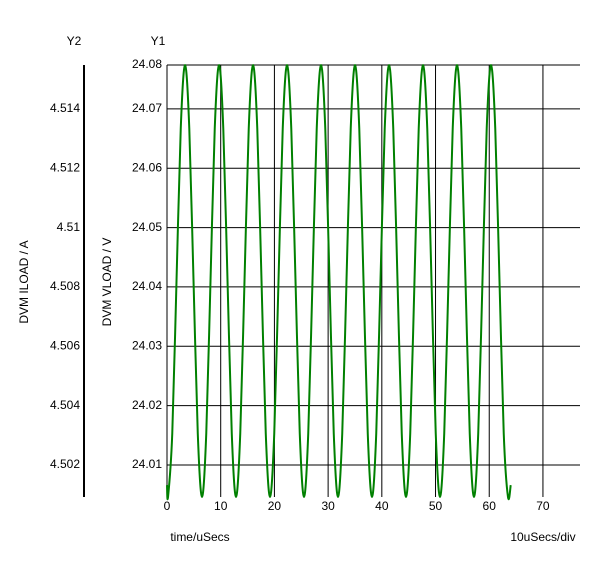 The height and width of the screenshot is (563, 600). Describe the element at coordinates (65, 286) in the screenshot. I see `y2-tick-label: 4.508` at that location.